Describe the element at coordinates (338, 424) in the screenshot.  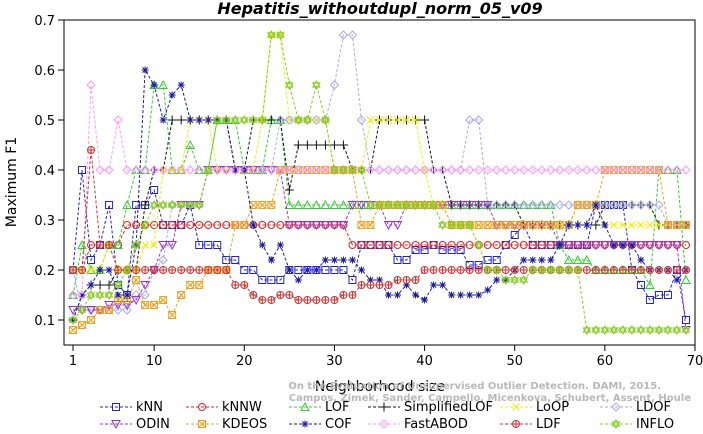
I see `legend-label-cof: COF` at that location.